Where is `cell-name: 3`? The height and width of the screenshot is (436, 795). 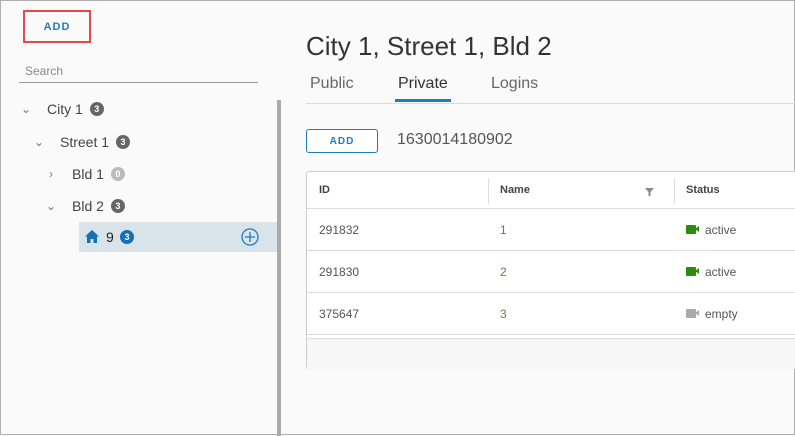
cell-name: 3 is located at coordinates (503, 313).